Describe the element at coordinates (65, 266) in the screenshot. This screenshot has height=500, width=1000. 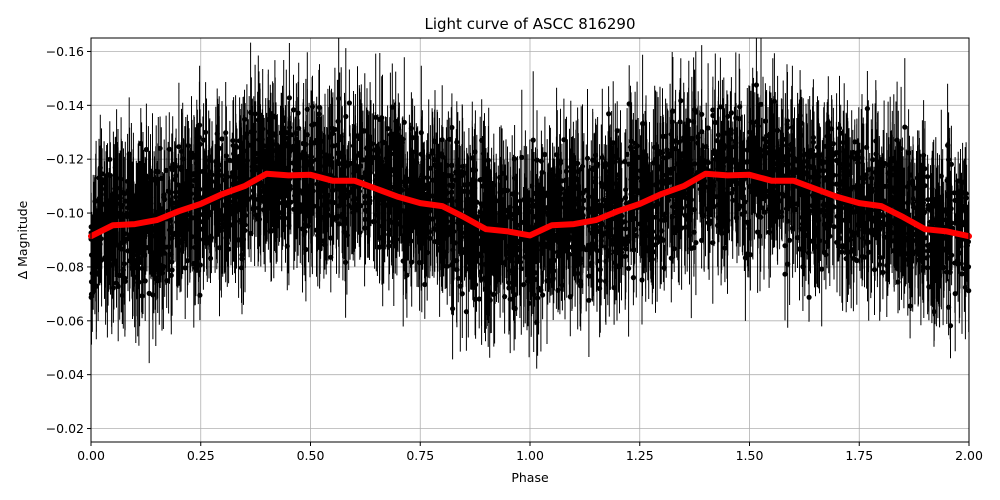
I see `y-tick-label: −0.08` at that location.